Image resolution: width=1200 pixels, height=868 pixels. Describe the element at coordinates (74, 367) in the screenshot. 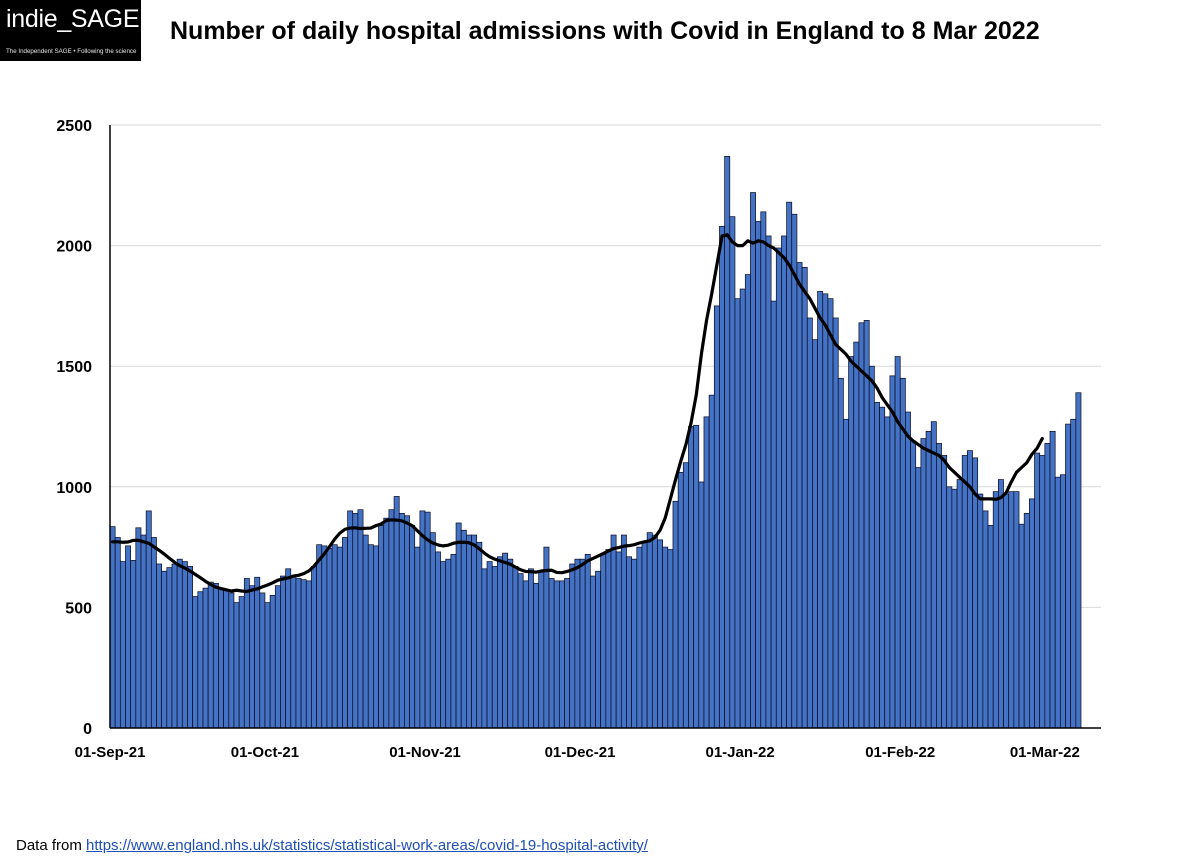

I see `y-tick-label: 1500` at that location.